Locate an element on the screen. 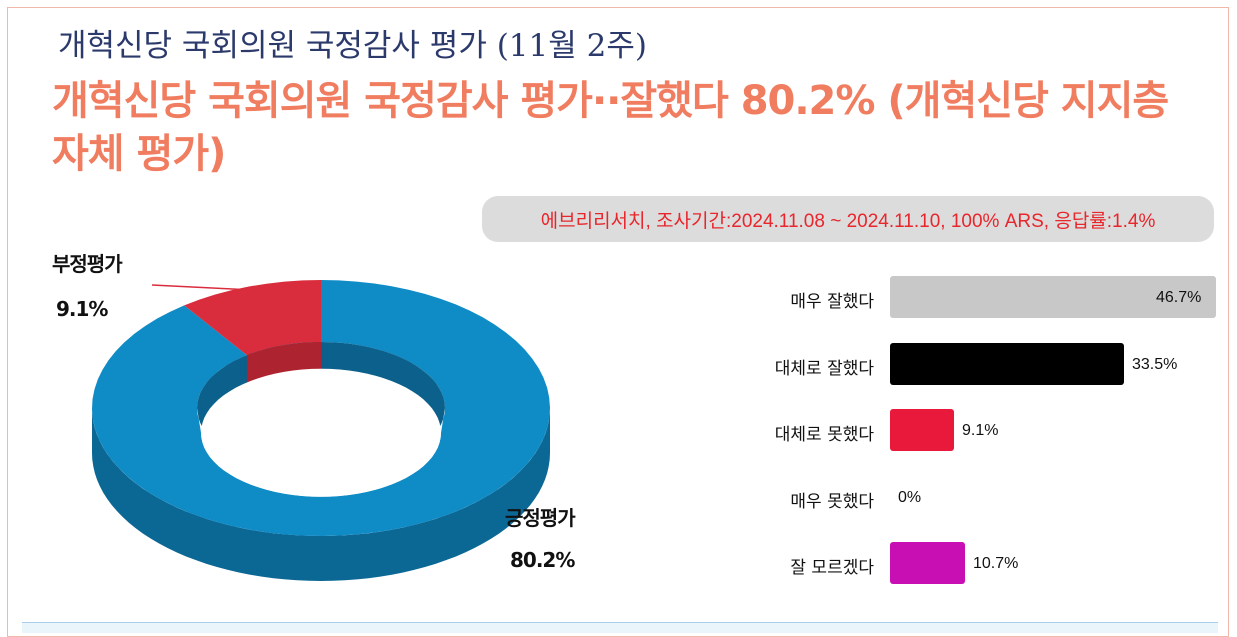 The image size is (1237, 637). bar-category-label: 잘 모르겠다 is located at coordinates (832, 568).